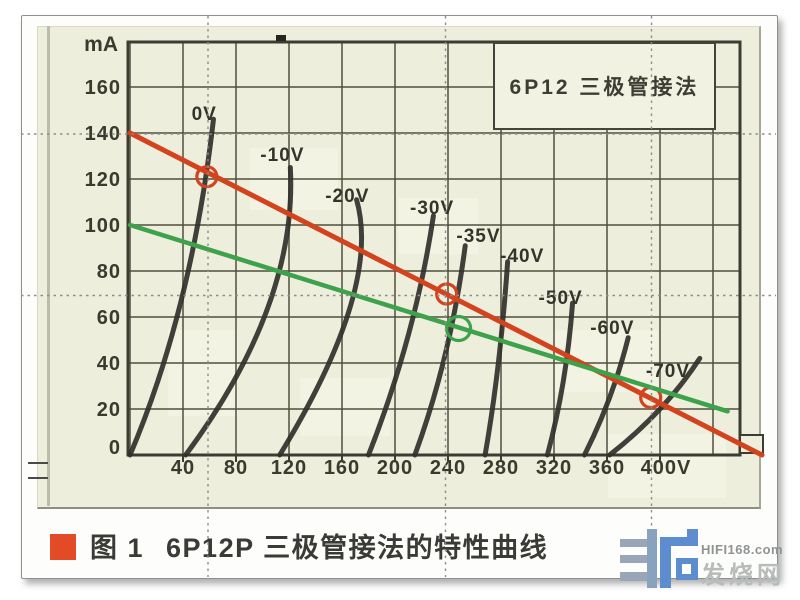  Describe the element at coordinates (117, 548) in the screenshot. I see `caption-figure-number: 图 1` at that location.